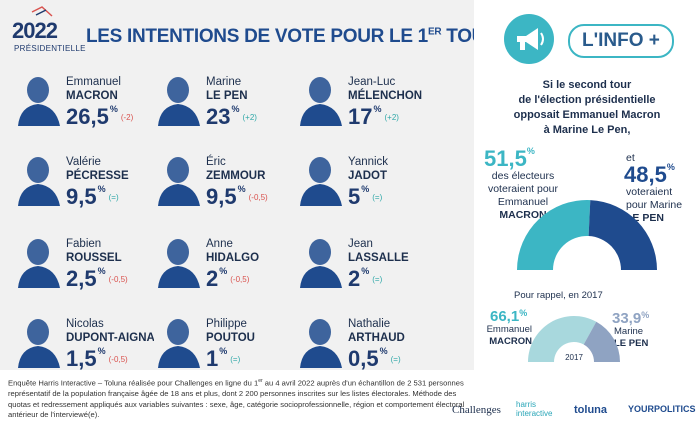 Image resolution: width=700 pixels, height=431 pixels. Describe the element at coordinates (42, 11) in the screenshot. I see `ballot-icon` at that location.